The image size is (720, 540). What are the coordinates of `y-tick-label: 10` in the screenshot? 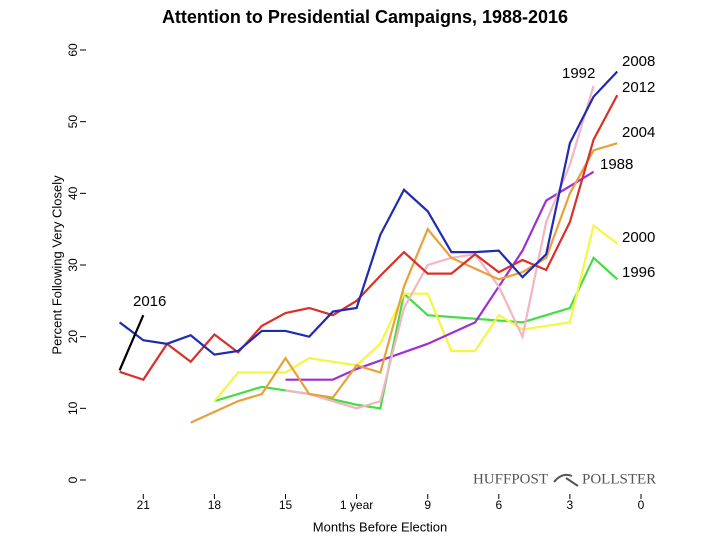 It's located at (73, 408).